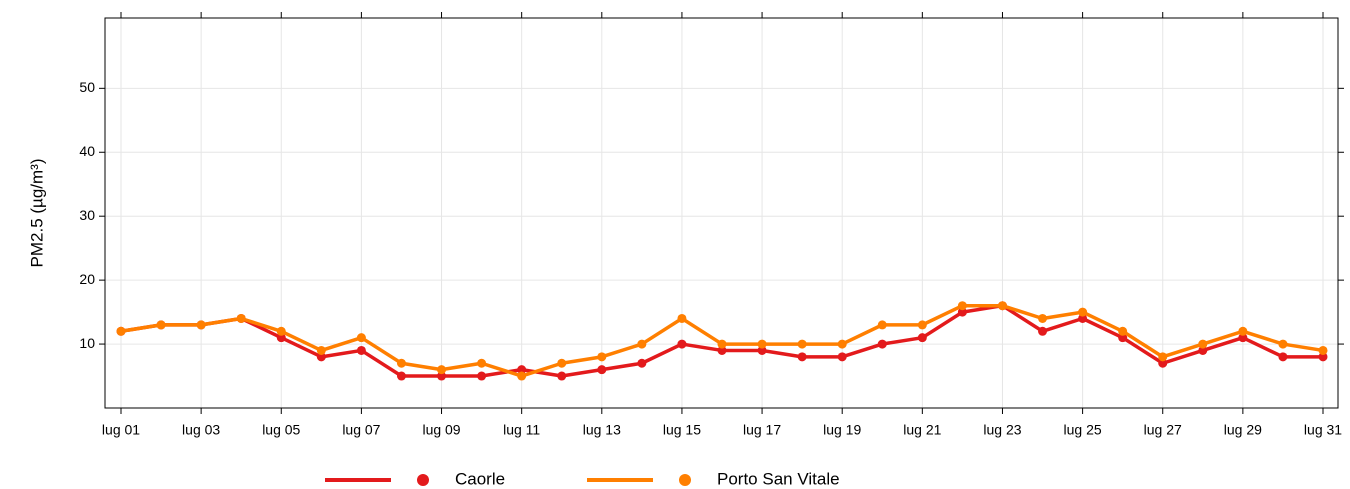 Image resolution: width=1350 pixels, height=489 pixels. I want to click on x-tick-label: lug 15, so click(682, 430).